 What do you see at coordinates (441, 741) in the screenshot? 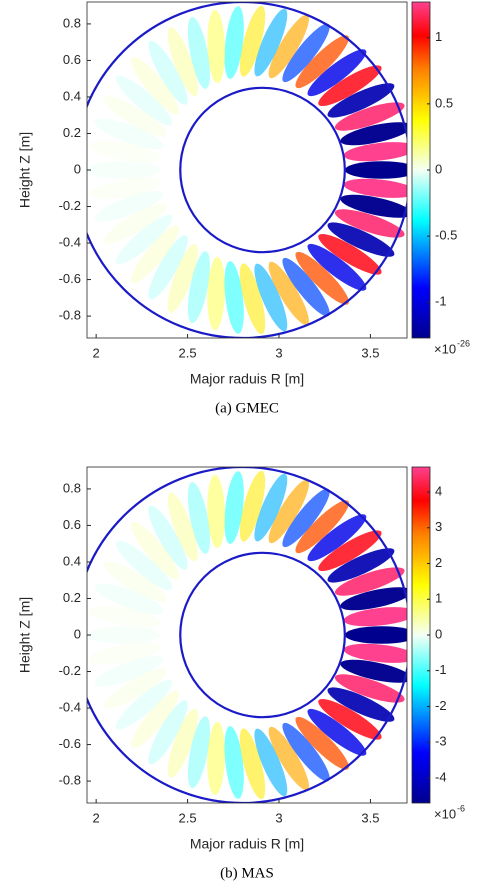
I see `colorbar-tick-label: -3` at bounding box center [441, 741].